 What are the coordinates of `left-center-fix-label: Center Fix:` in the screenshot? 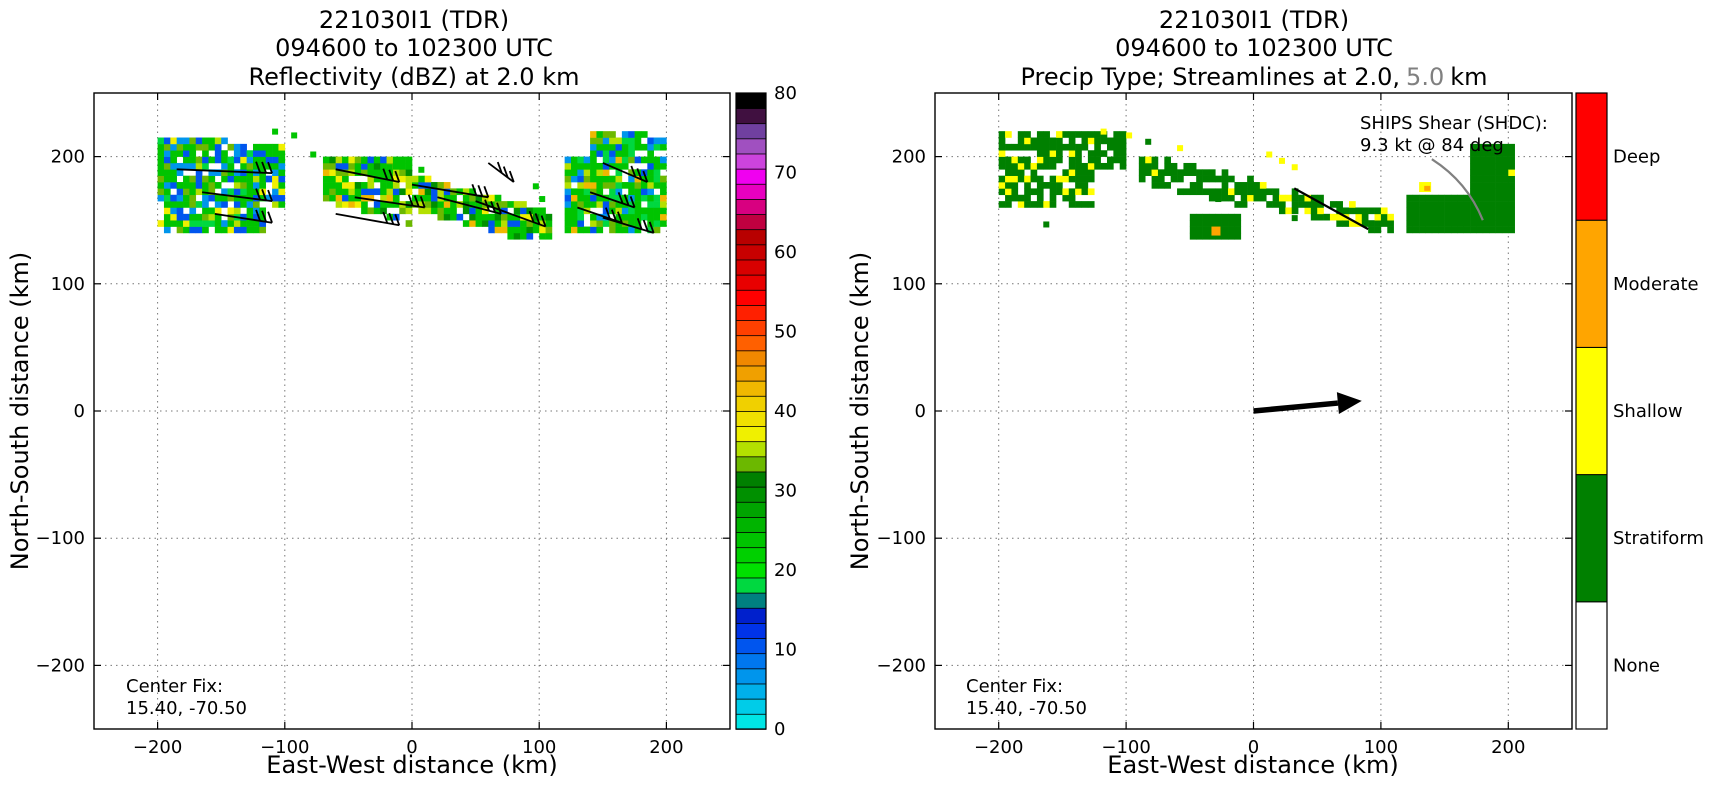 It's located at (174, 686).